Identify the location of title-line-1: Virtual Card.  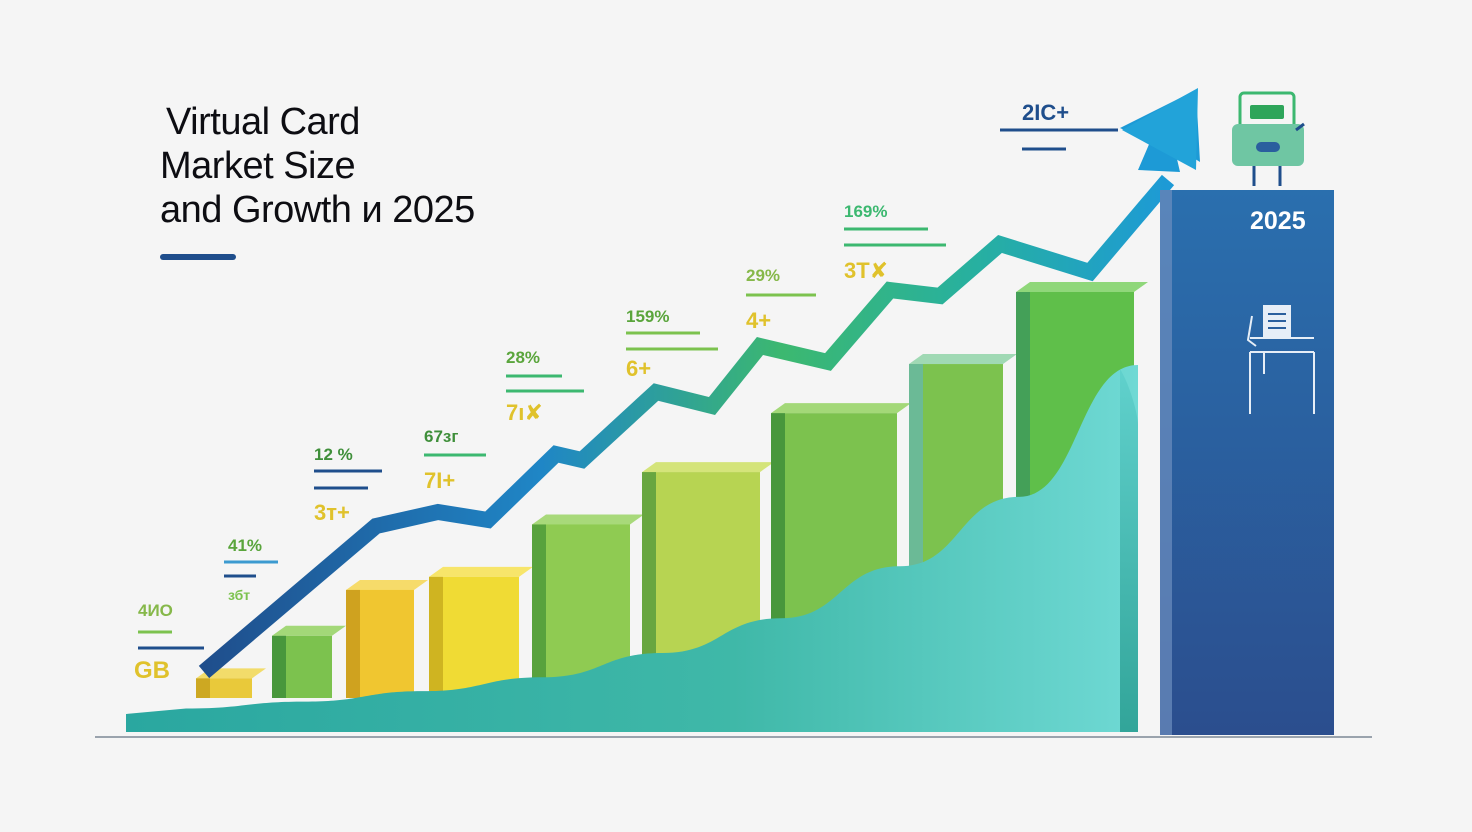
(263, 122).